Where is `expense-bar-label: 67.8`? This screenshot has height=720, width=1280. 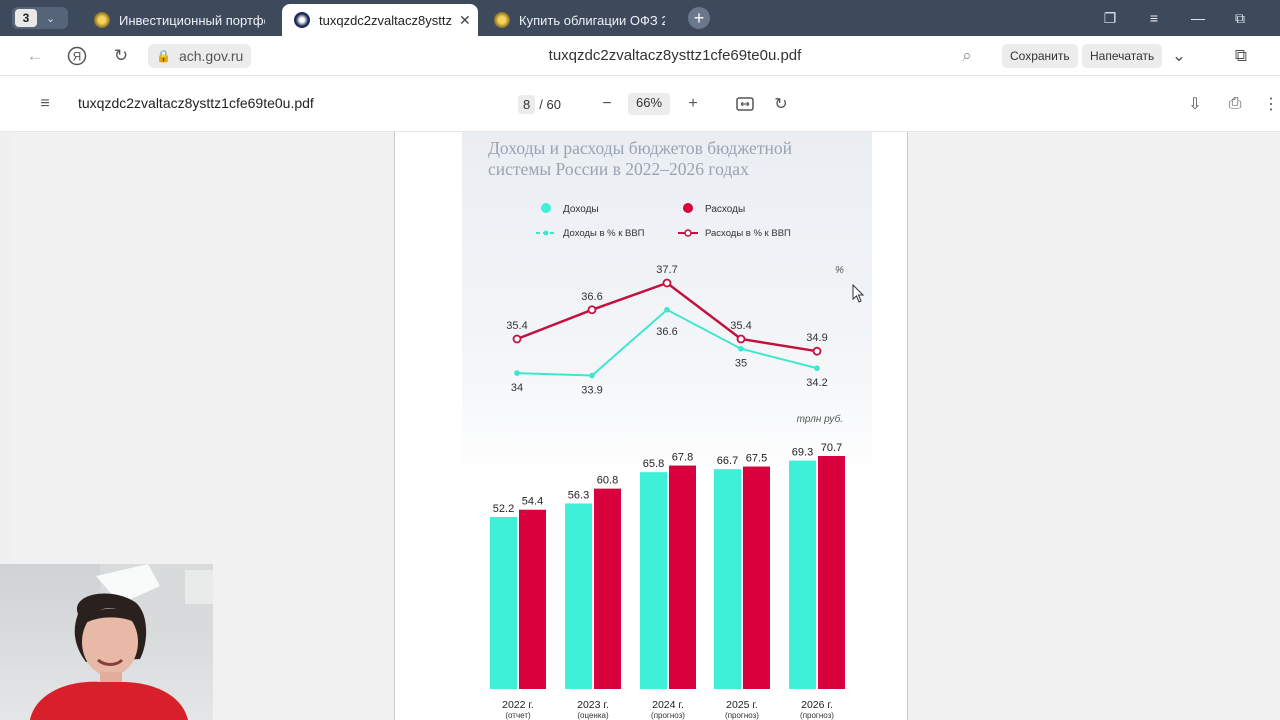 expense-bar-label: 67.8 is located at coordinates (682, 458).